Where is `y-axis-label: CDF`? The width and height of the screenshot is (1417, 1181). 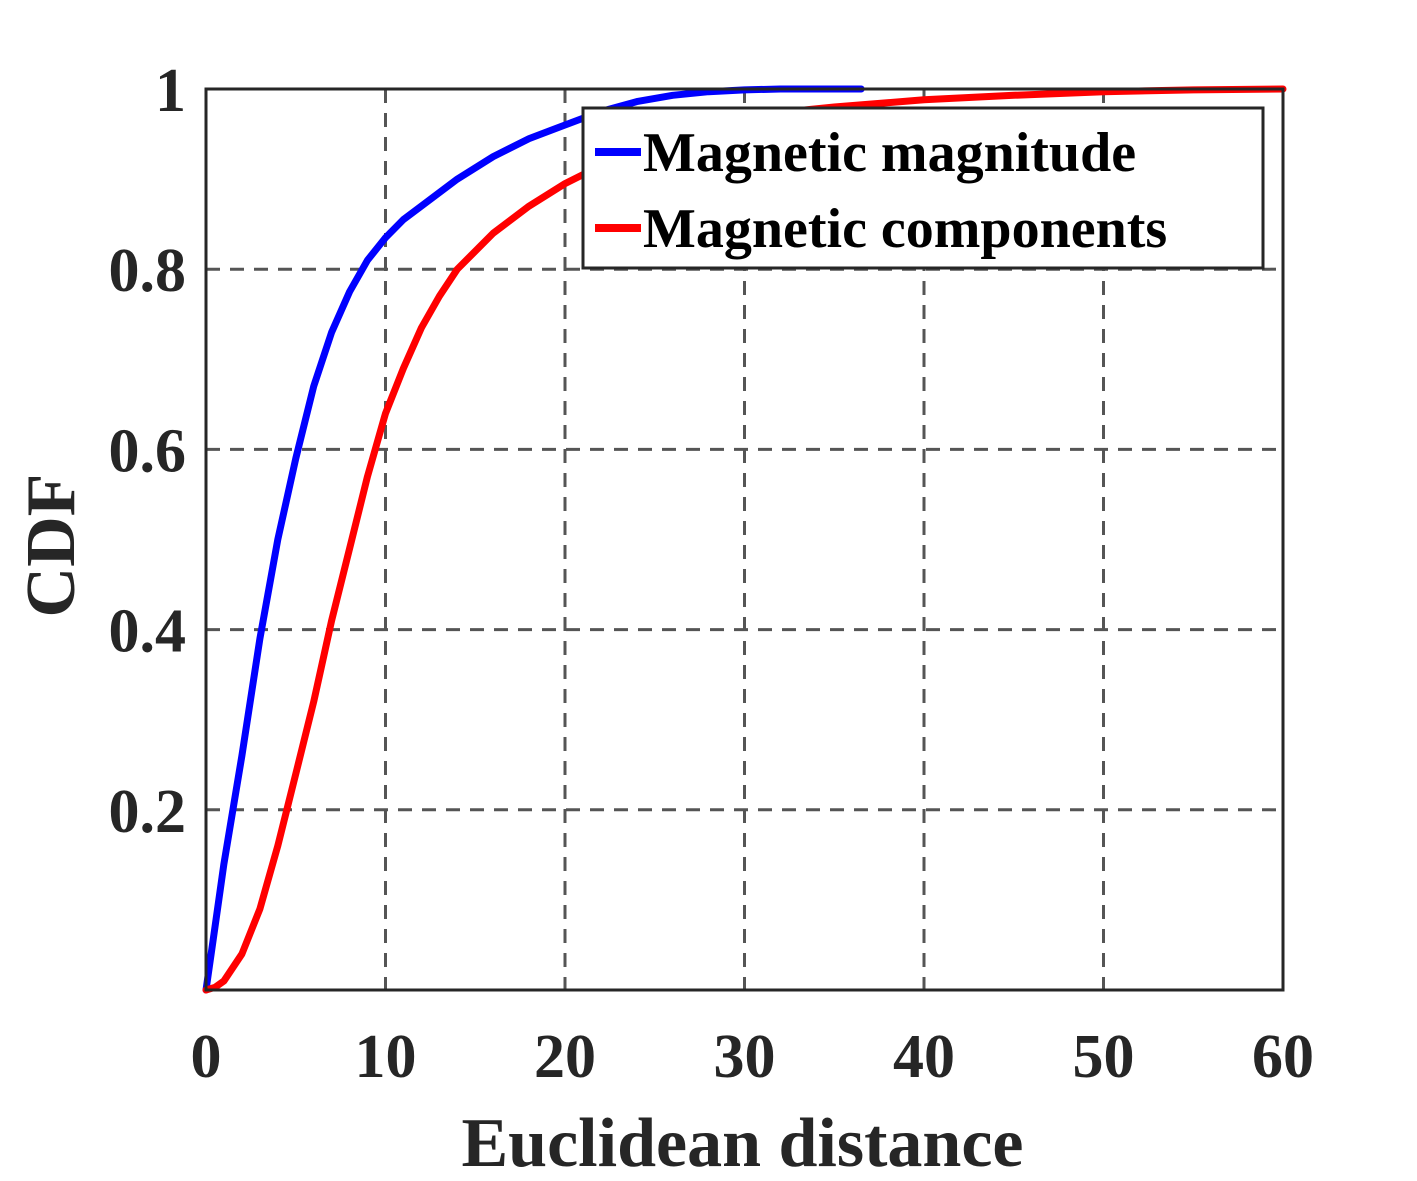
y-axis-label: CDF is located at coordinates (51, 546).